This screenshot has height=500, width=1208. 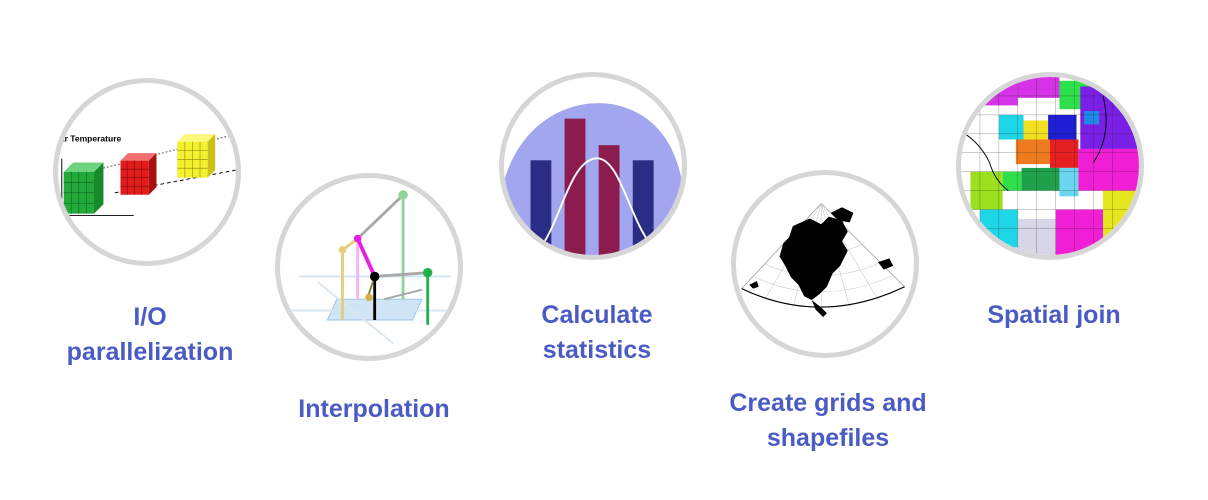 I want to click on map-projection-icon, so click(x=823, y=260).